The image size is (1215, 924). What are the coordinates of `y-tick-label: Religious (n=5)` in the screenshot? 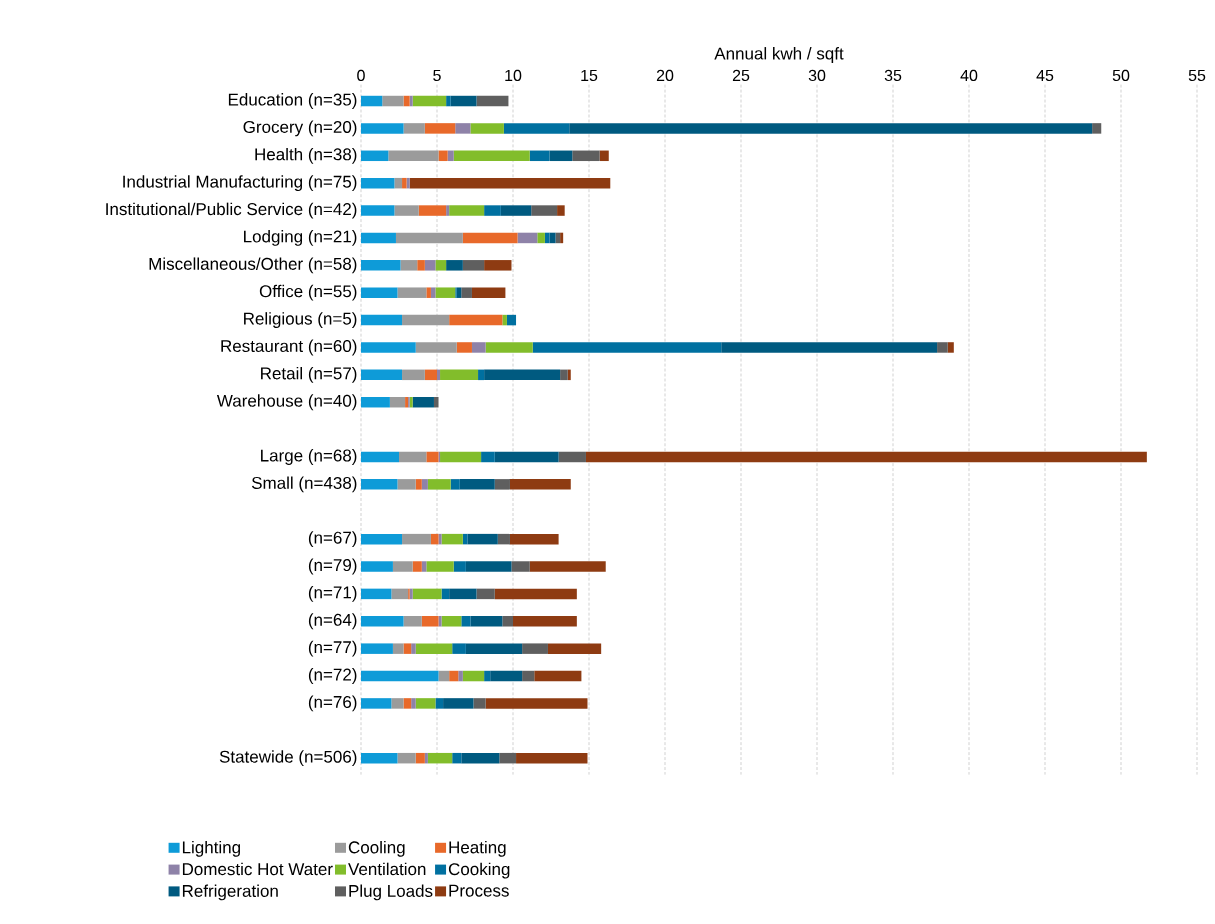 It's located at (300, 320).